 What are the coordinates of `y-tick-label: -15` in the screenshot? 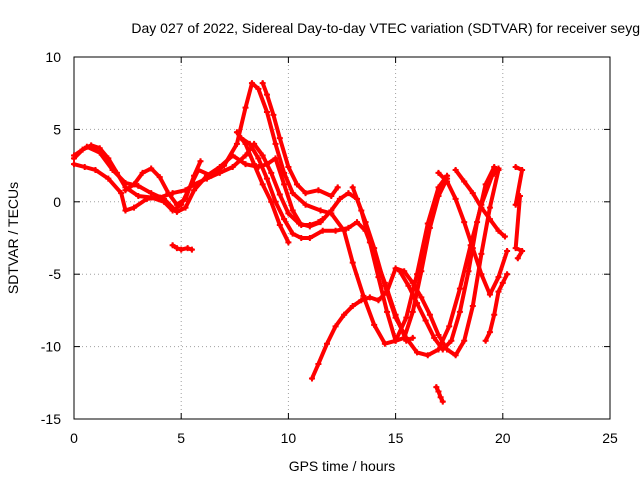 It's located at (51, 419).